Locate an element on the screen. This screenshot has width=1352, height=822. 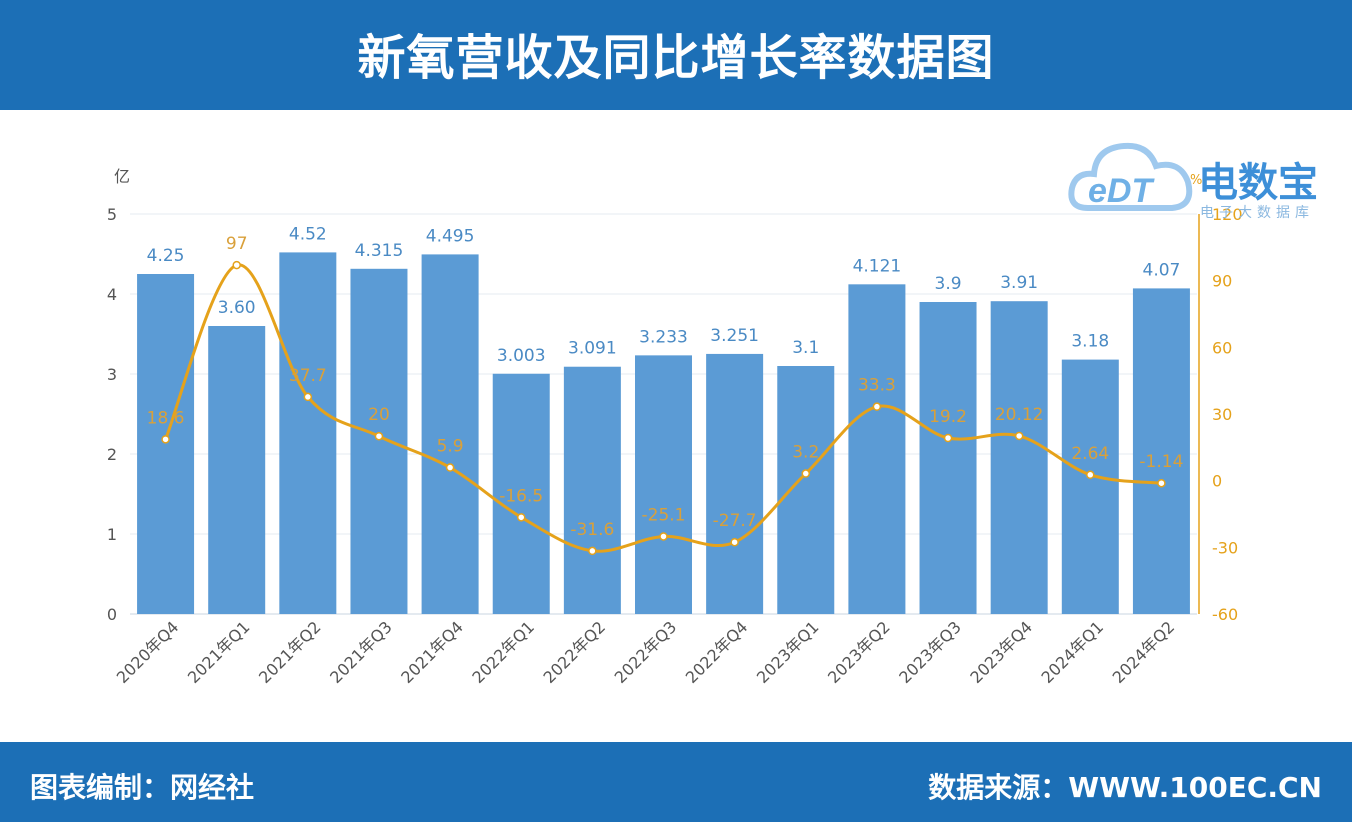
line-value-label: 33.3 is located at coordinates (877, 386).